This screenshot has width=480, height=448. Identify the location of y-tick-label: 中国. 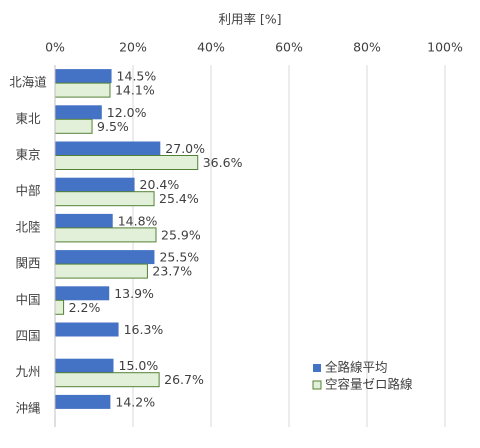
(27, 299).